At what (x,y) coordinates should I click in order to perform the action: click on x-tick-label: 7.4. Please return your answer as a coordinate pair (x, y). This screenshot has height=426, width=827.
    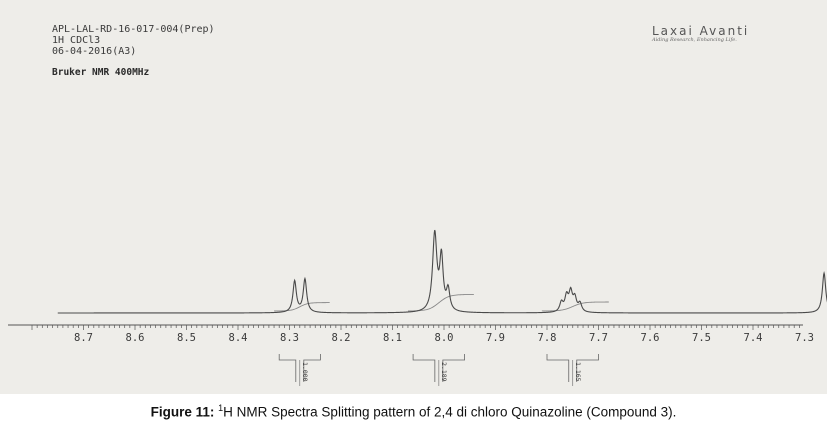
    Looking at the image, I should click on (753, 338).